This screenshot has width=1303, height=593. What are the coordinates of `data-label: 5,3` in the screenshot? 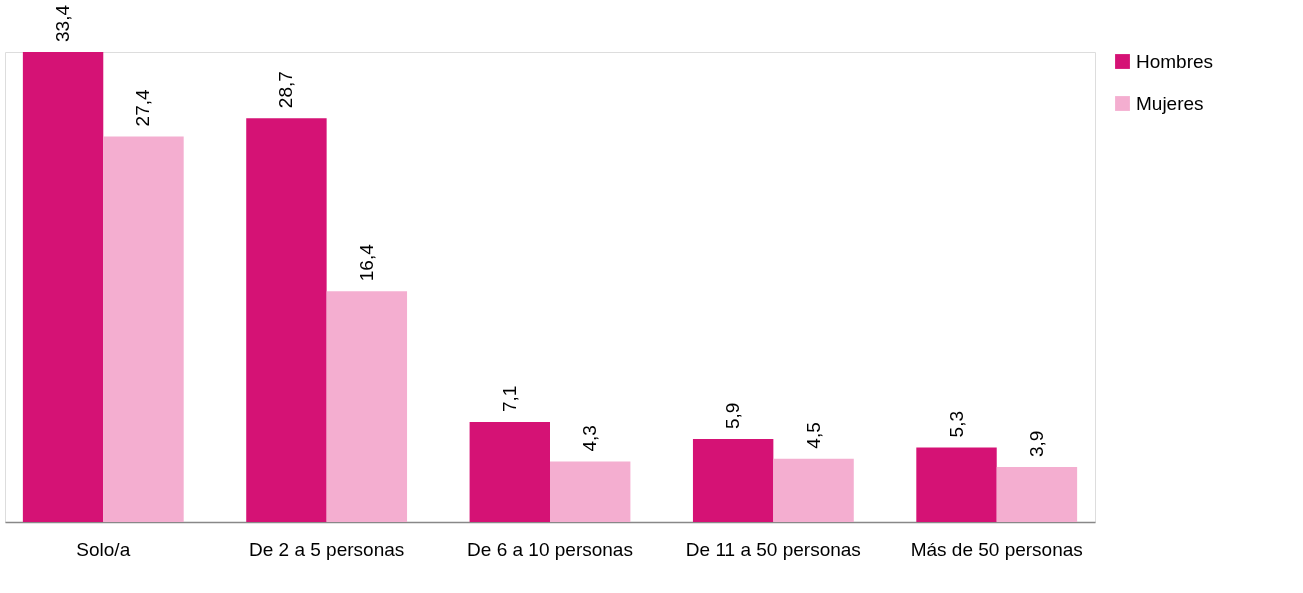 It's located at (956, 424).